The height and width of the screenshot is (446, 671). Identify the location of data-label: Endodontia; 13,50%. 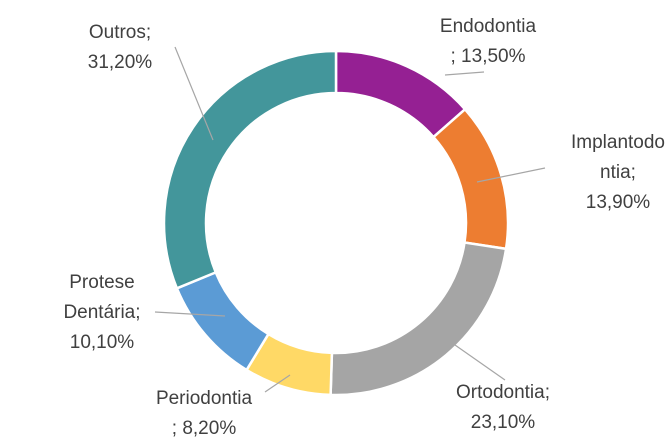
(488, 41).